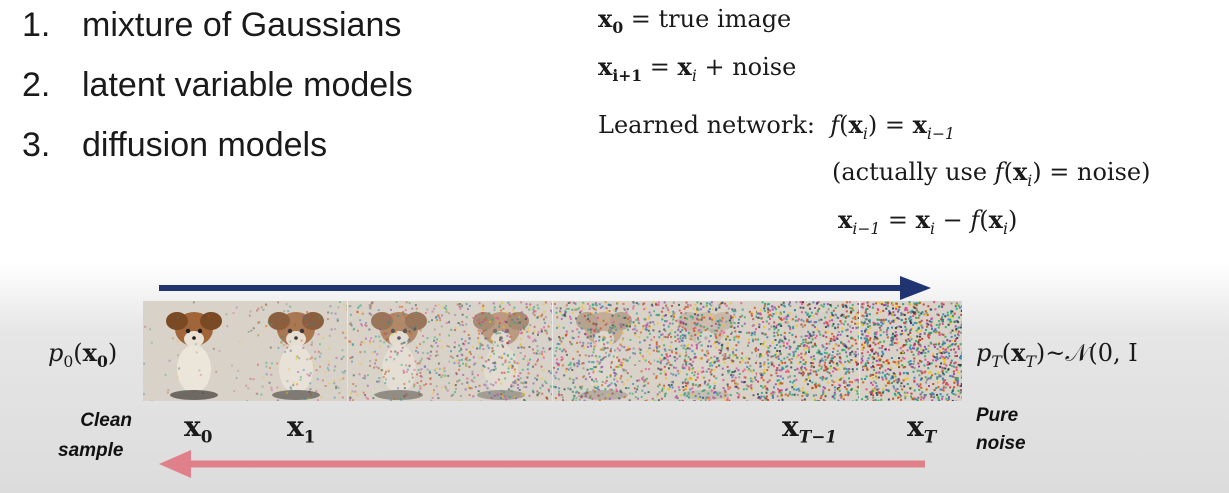 Image resolution: width=1229 pixels, height=493 pixels. What do you see at coordinates (922, 428) in the screenshot?
I see `frame-label-xT: xT` at bounding box center [922, 428].